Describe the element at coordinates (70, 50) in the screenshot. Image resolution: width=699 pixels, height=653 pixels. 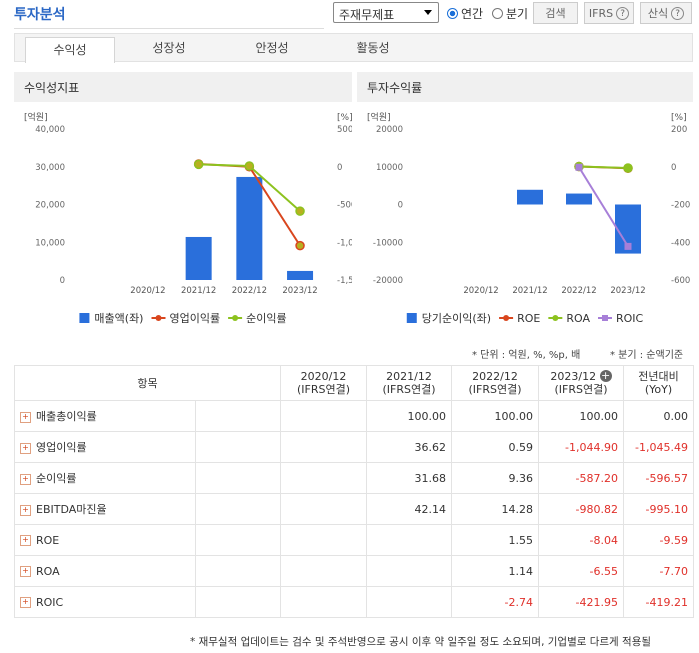
I see `tab: 수익성` at that location.